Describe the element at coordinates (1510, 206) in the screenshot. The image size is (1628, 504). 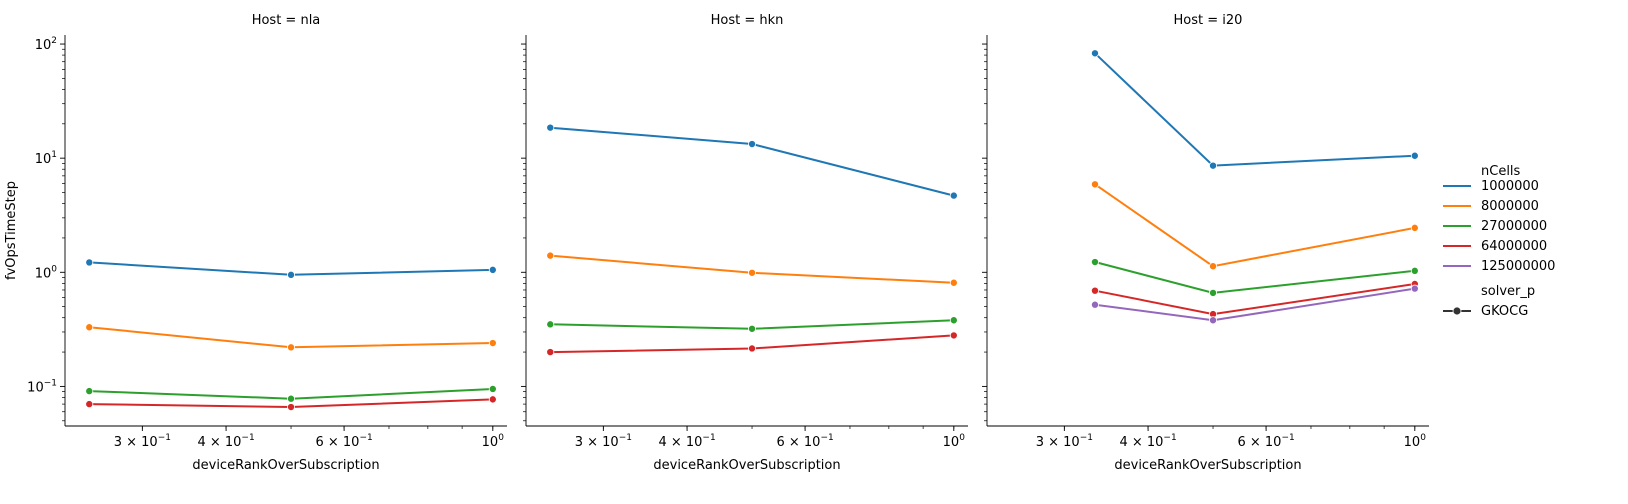
I see `legend-label: 8000000` at that location.